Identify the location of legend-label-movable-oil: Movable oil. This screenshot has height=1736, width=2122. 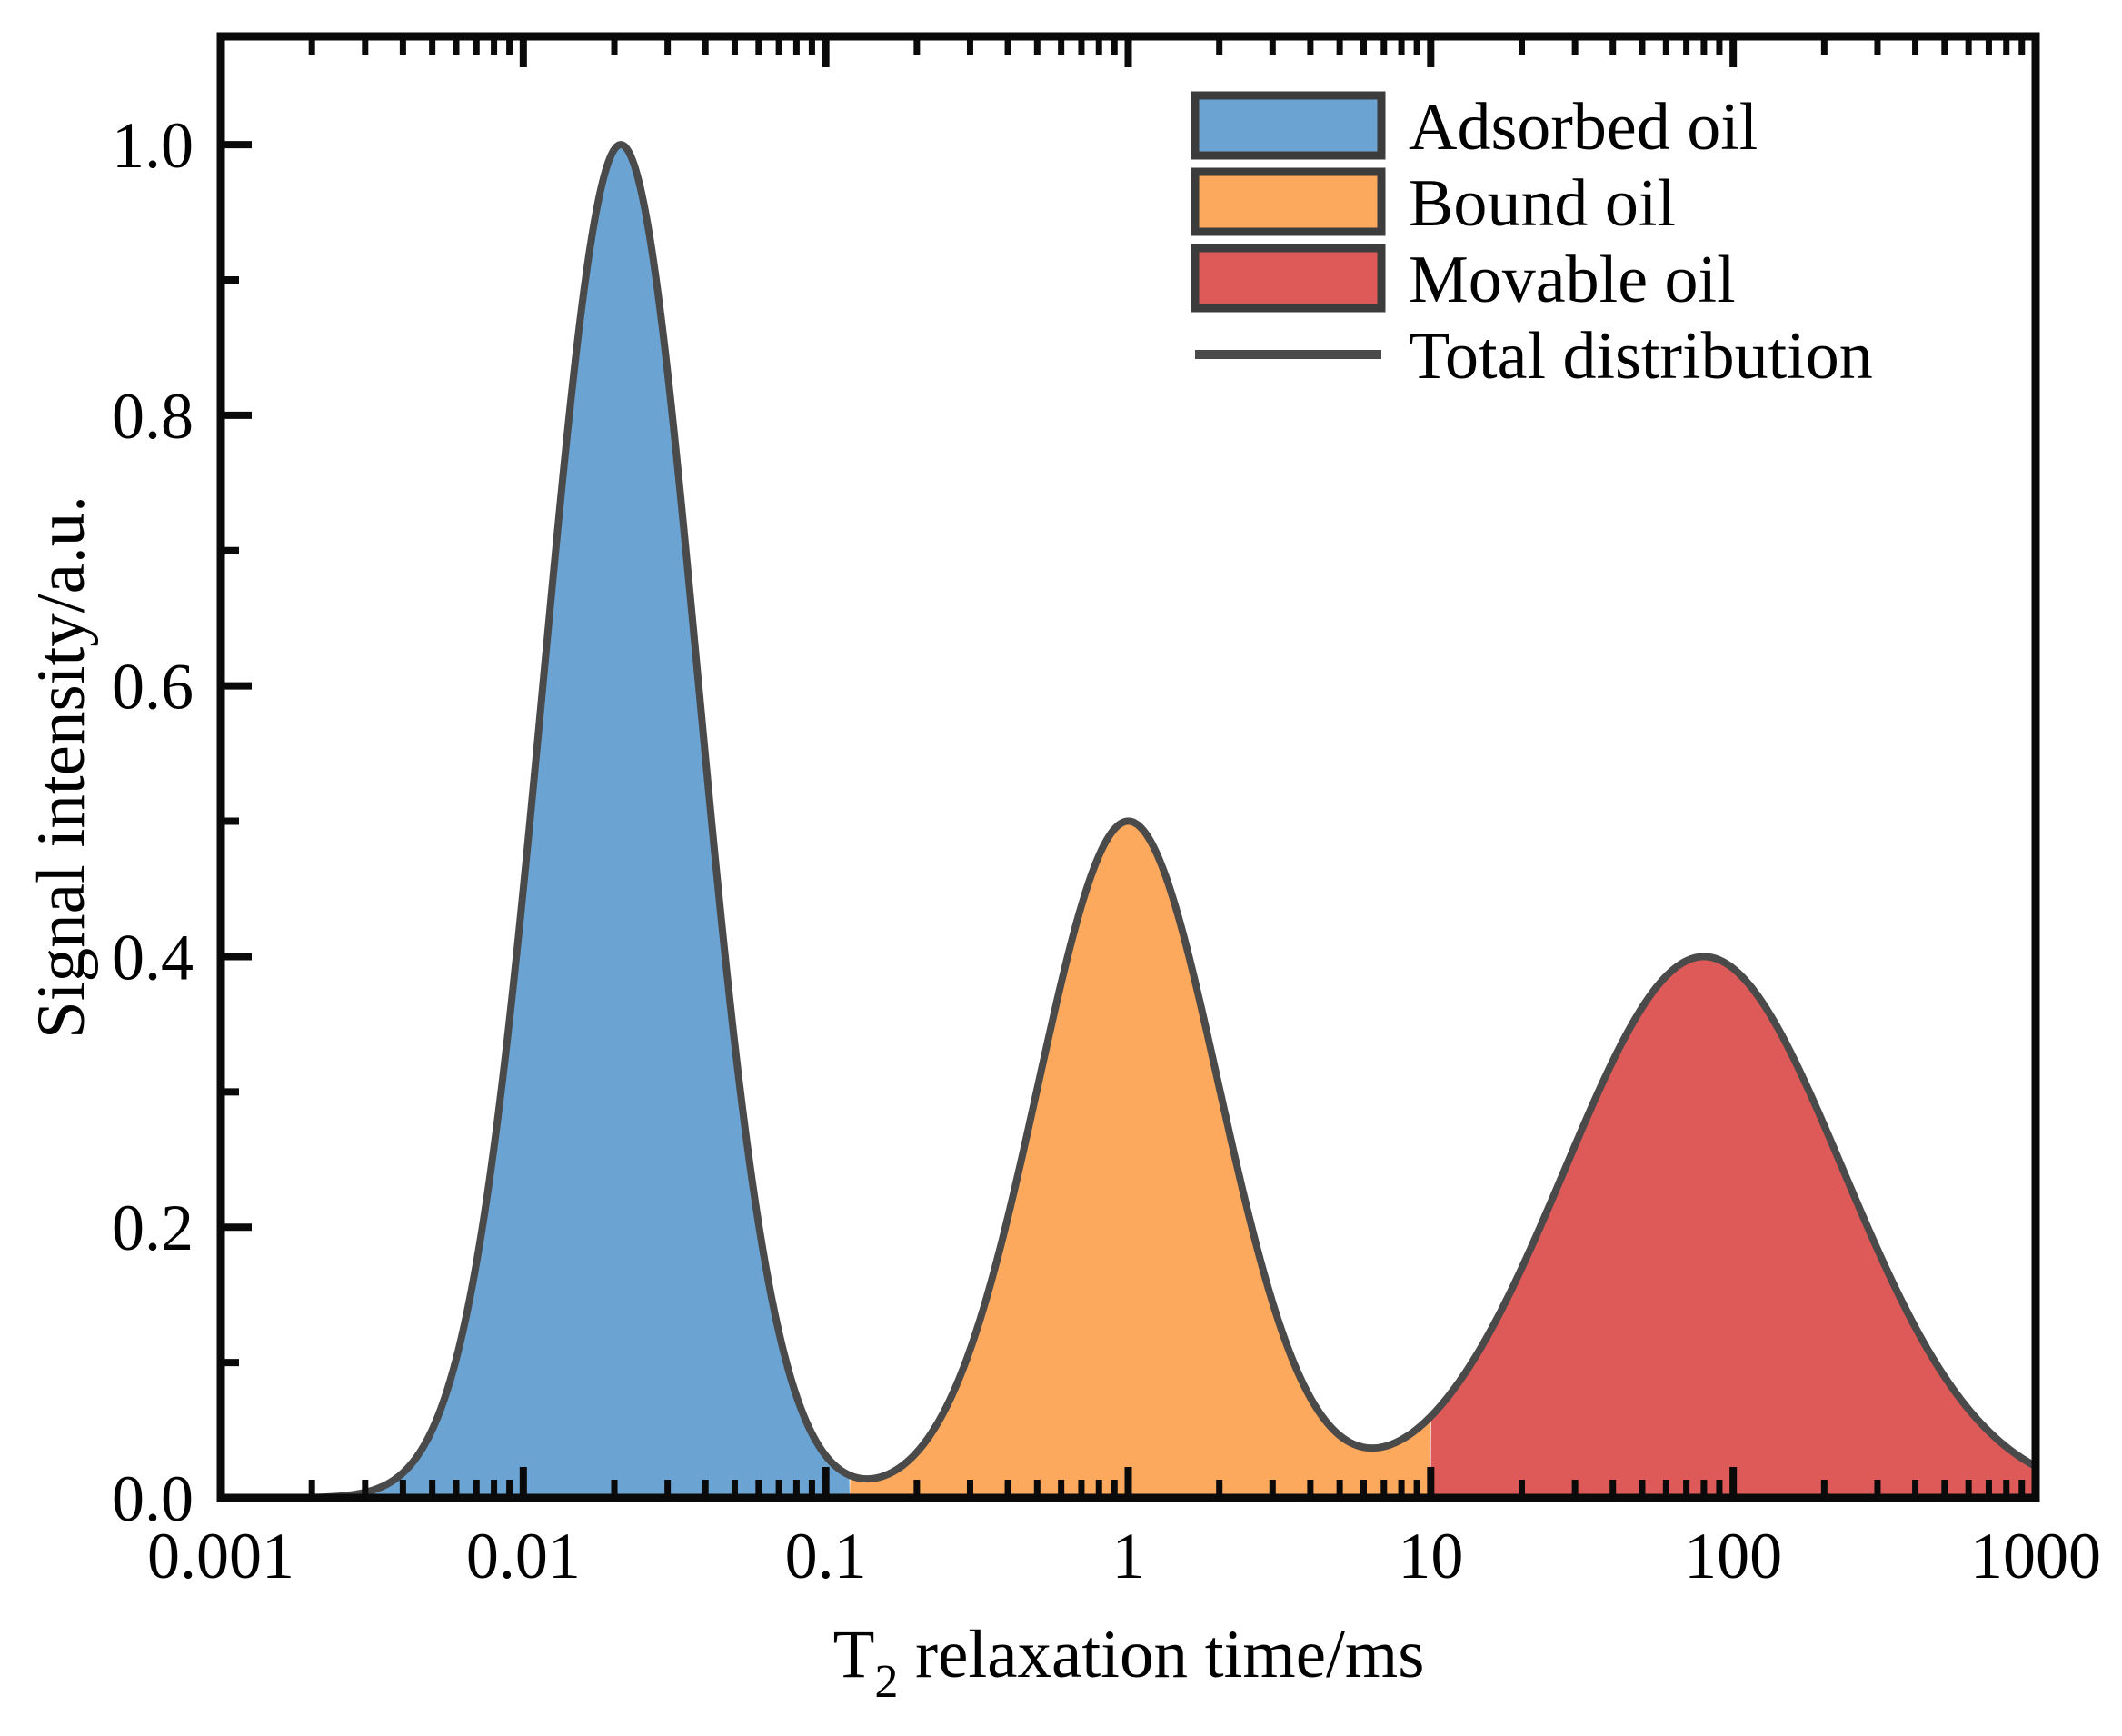
(1572, 280).